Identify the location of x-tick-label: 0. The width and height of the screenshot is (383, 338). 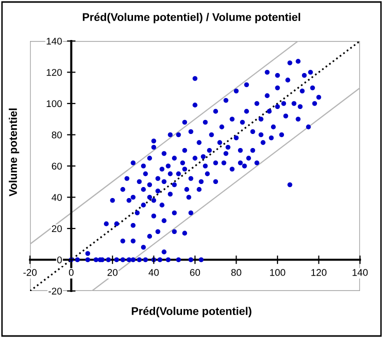
(71, 272).